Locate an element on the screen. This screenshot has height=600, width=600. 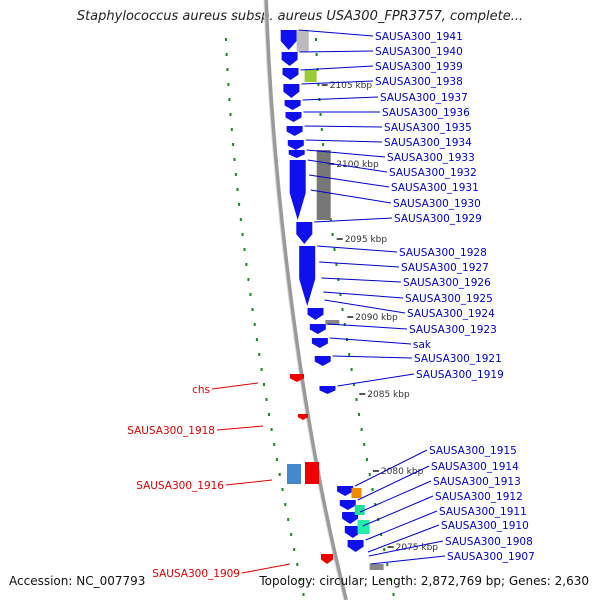
scale-mark-label: 2075 kbp is located at coordinates (417, 548).